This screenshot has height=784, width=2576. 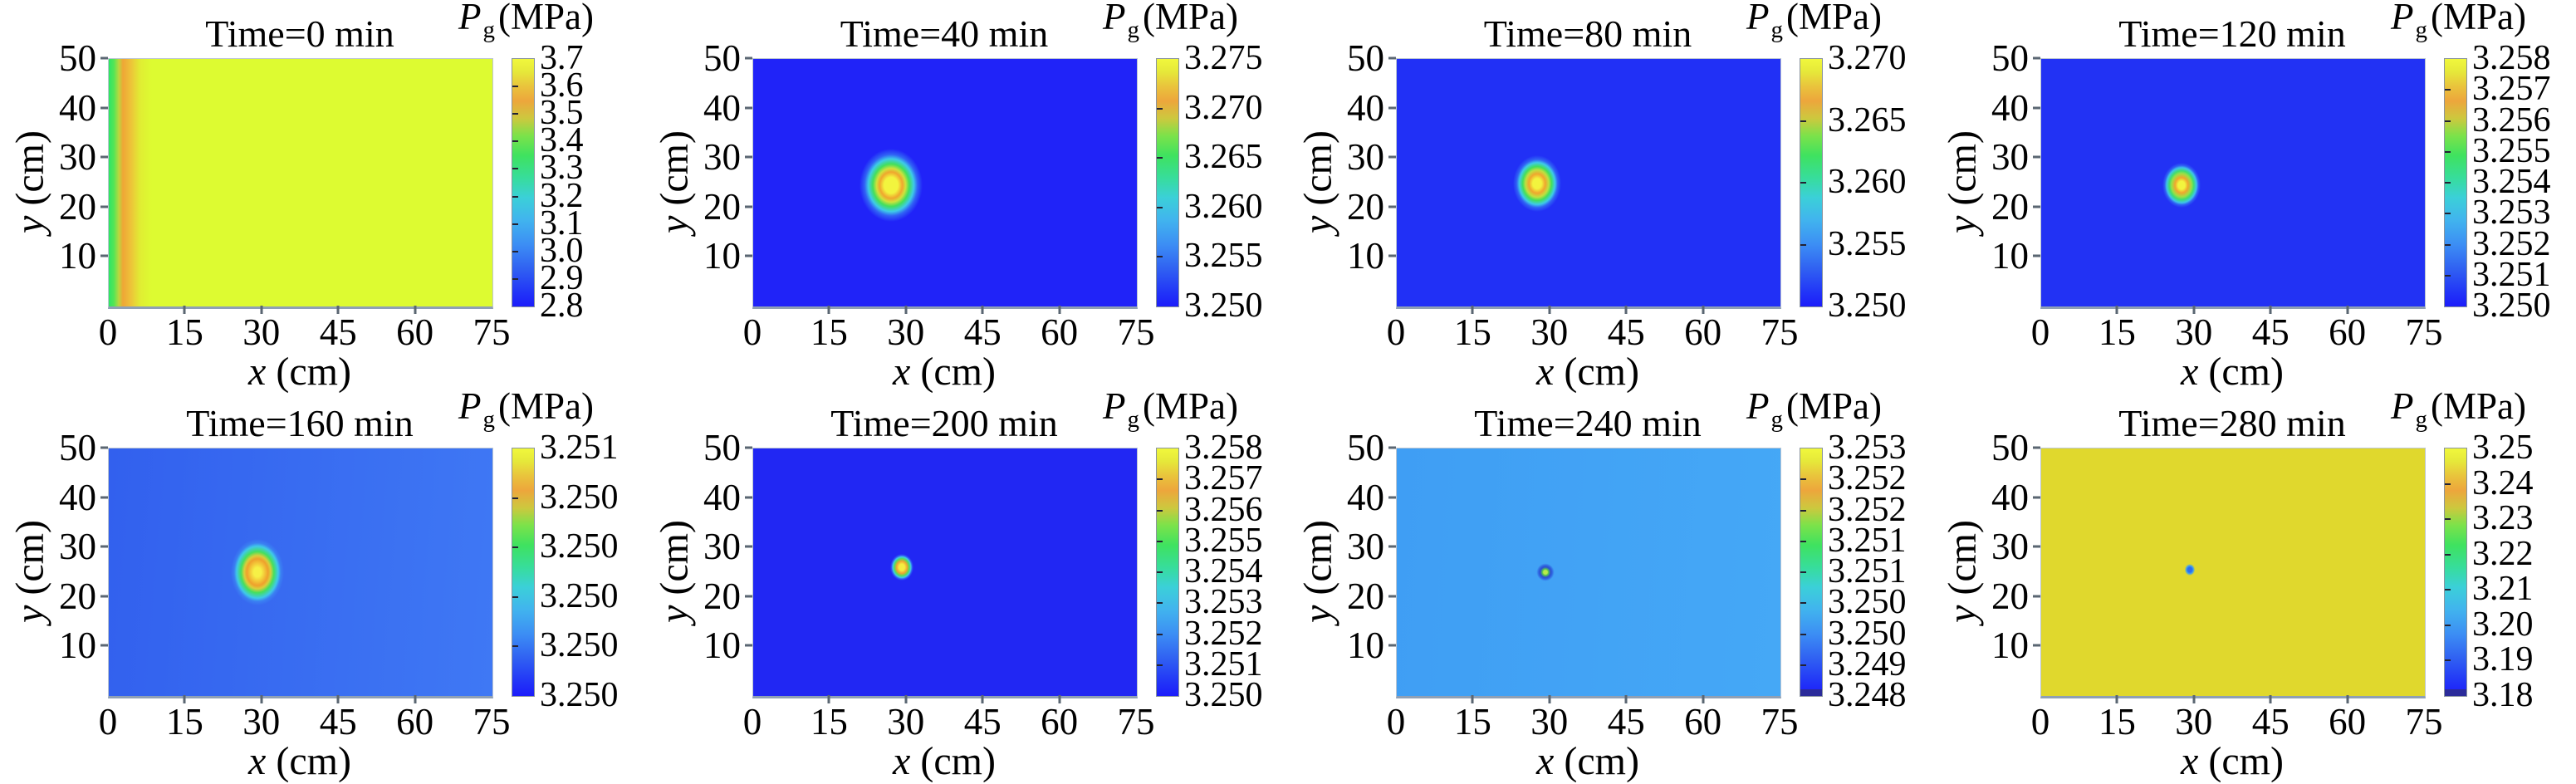 What do you see at coordinates (1223, 478) in the screenshot?
I see `colorbar-tick-label: 3.257` at bounding box center [1223, 478].